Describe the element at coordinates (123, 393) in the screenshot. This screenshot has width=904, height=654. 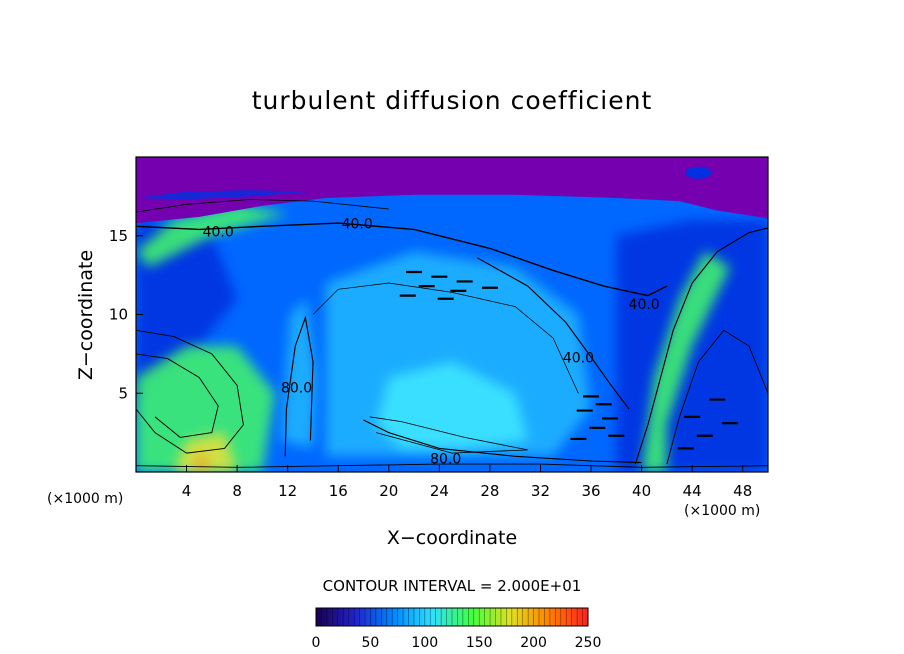
I see `y-tick-label: 5` at that location.